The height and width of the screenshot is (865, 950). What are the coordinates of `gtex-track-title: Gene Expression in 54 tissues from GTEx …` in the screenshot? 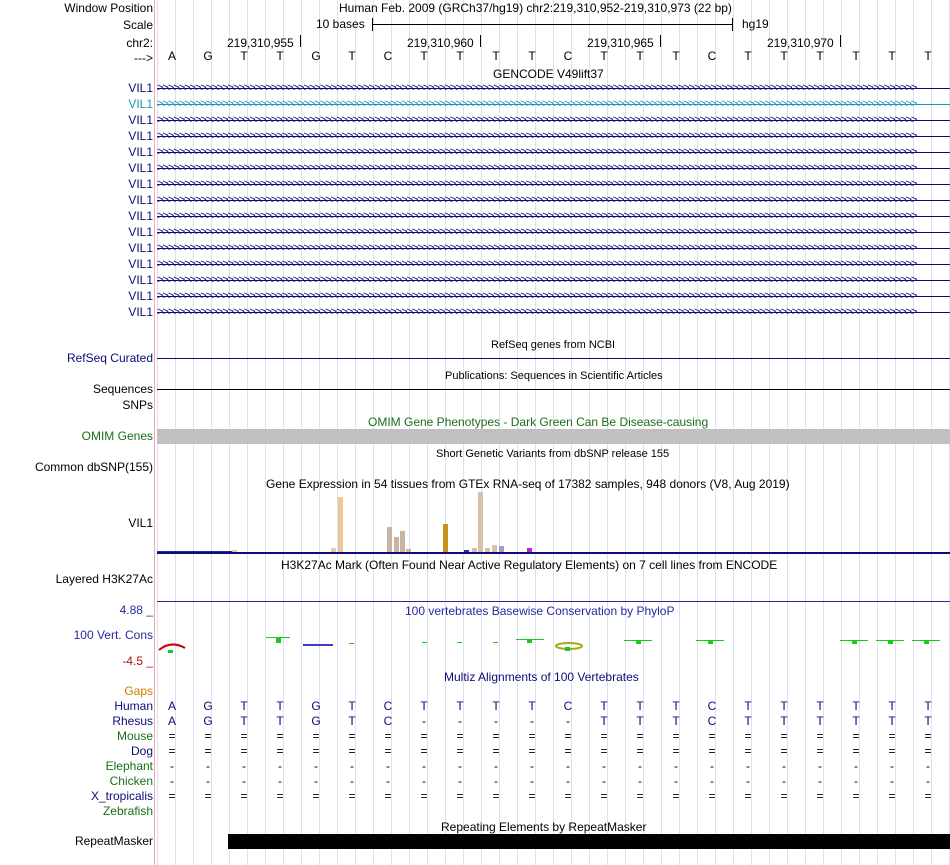 It's located at (528, 484).